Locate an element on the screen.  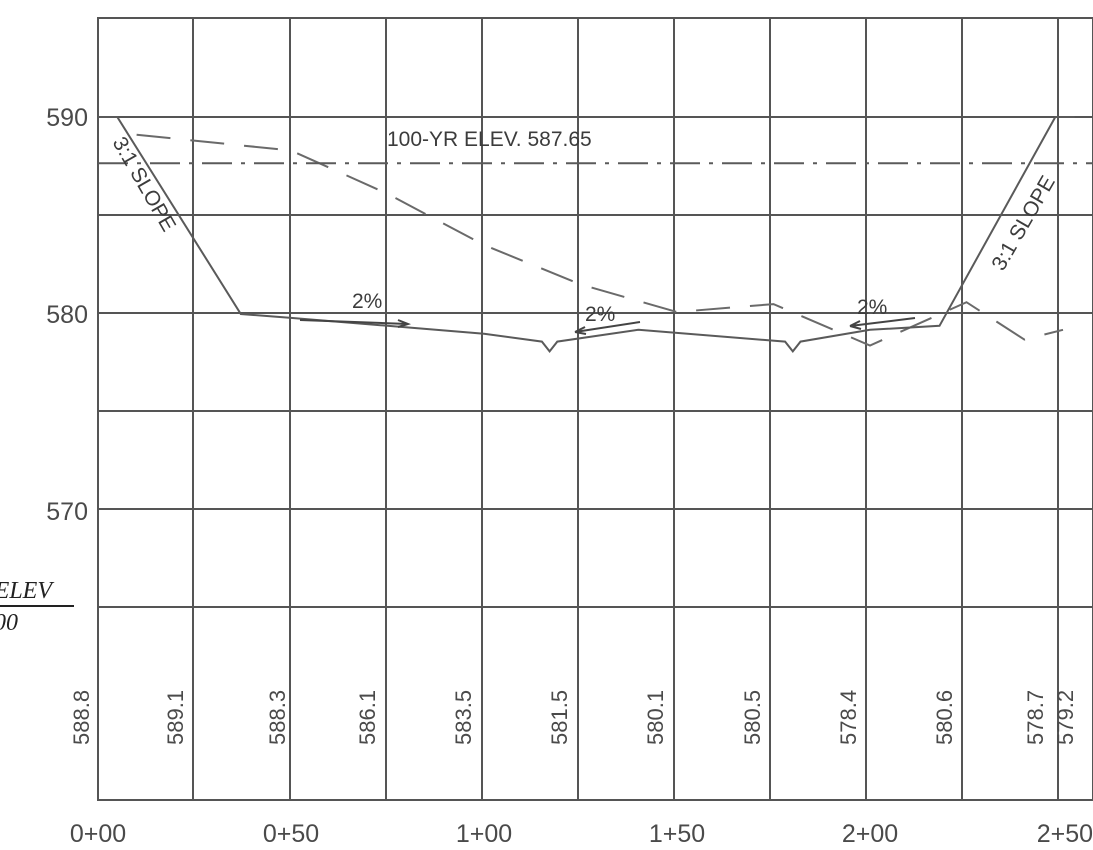
row-header-00: 00 is located at coordinates (9, 623).